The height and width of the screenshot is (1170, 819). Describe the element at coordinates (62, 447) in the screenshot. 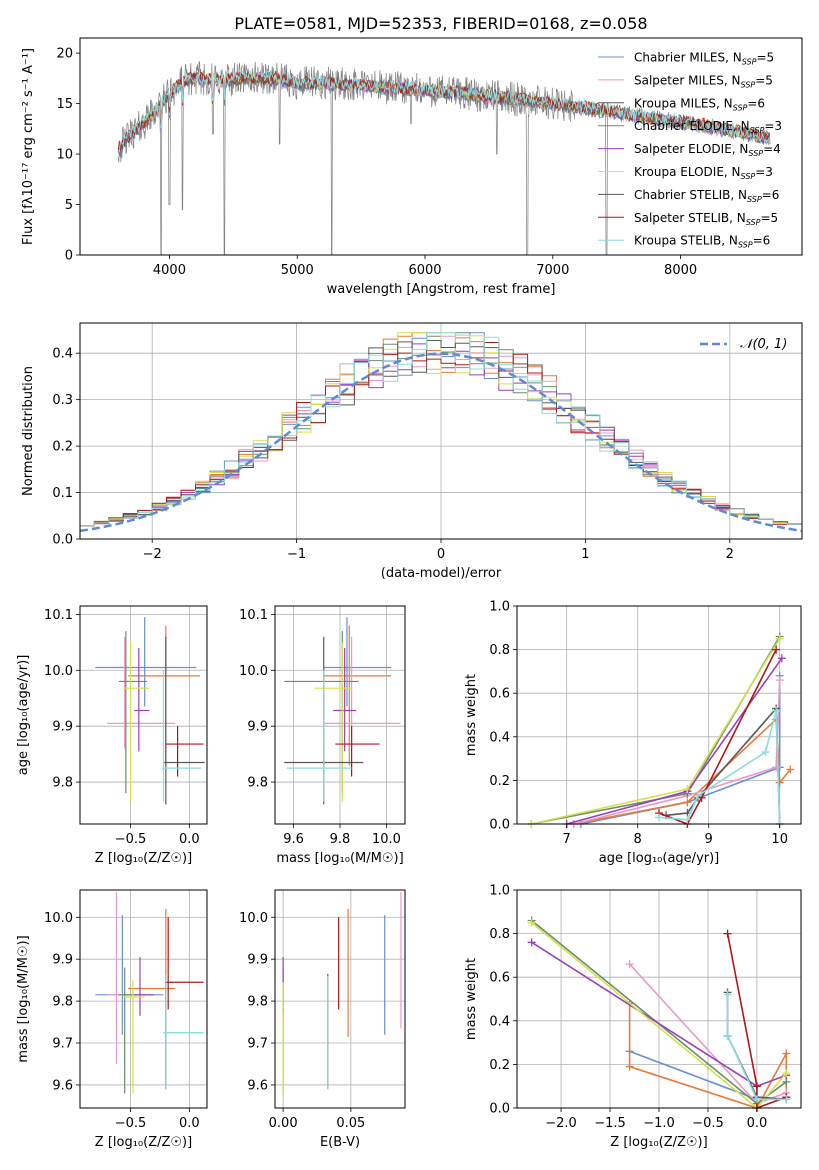

I see `histogram-ytick-label: 0.2` at that location.